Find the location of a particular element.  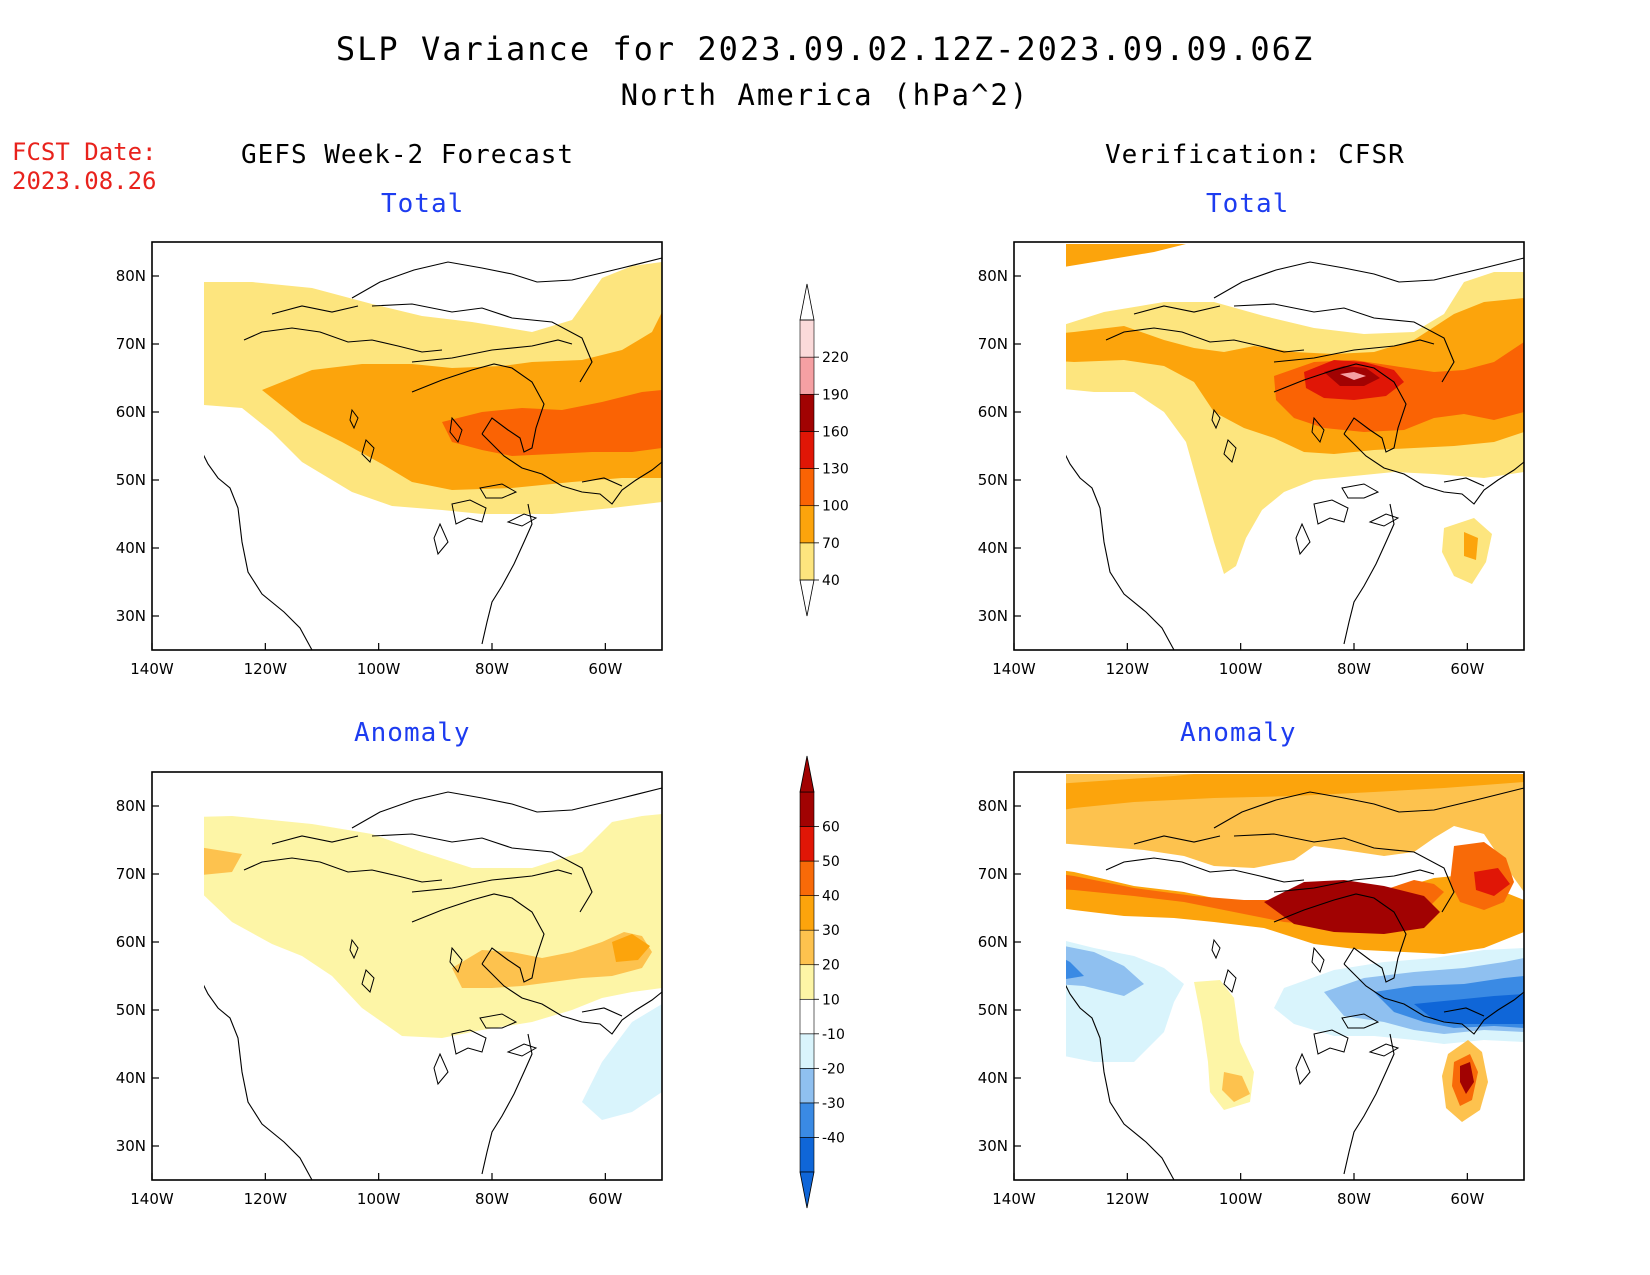

colorbar-label: 190 is located at coordinates (835, 395).